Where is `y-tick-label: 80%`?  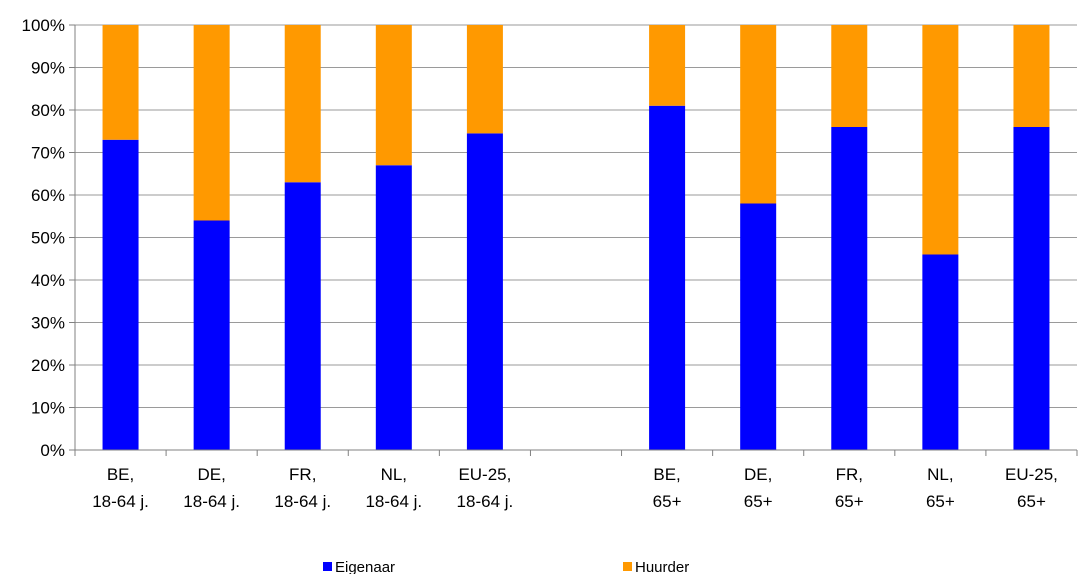 y-tick-label: 80% is located at coordinates (48, 110).